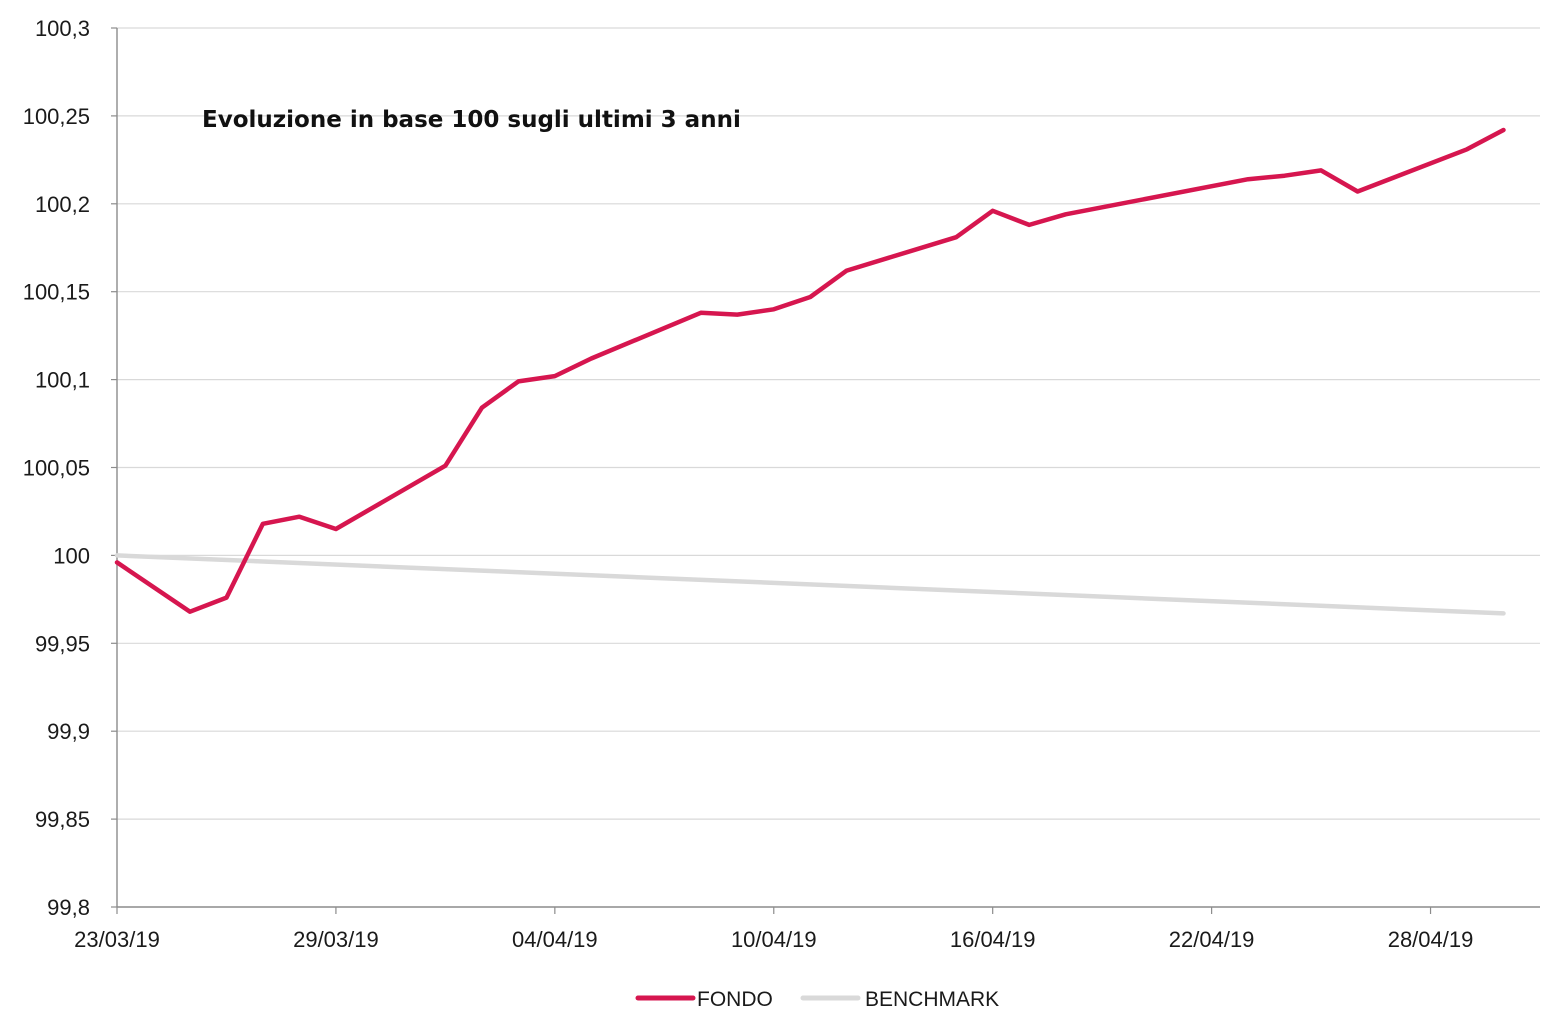 This screenshot has height=1010, width=1560. Describe the element at coordinates (62, 204) in the screenshot. I see `y-tick-label: 100,2` at that location.